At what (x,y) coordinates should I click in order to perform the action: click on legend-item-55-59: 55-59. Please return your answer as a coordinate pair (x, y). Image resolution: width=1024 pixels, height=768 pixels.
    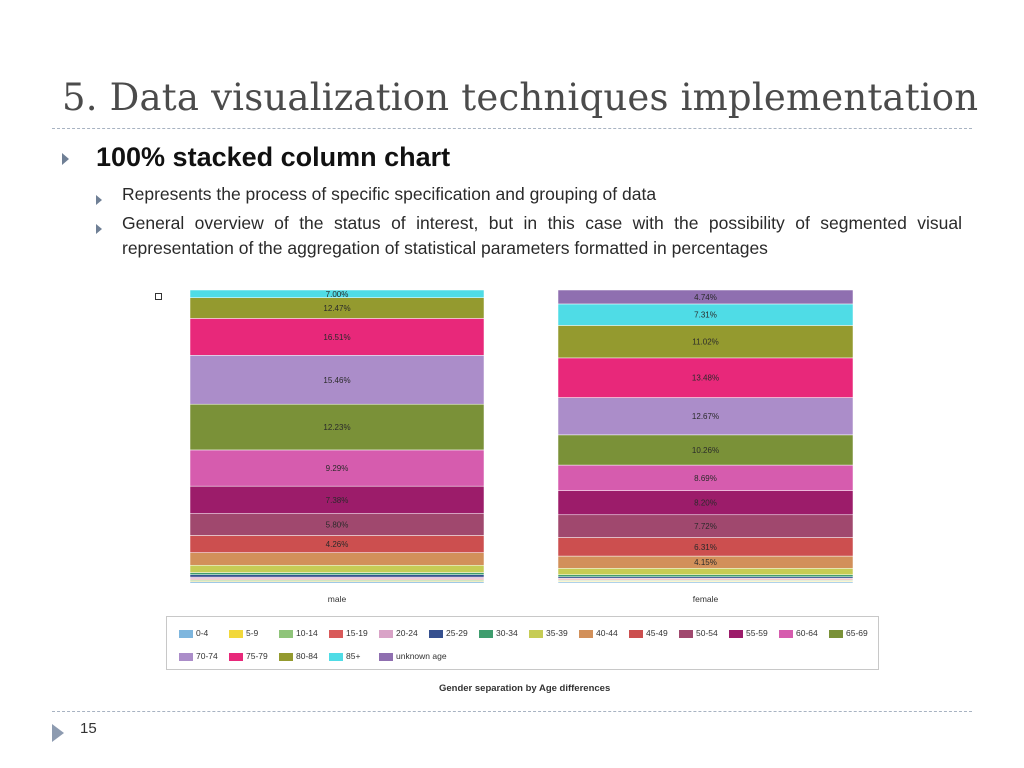
    Looking at the image, I should click on (748, 633).